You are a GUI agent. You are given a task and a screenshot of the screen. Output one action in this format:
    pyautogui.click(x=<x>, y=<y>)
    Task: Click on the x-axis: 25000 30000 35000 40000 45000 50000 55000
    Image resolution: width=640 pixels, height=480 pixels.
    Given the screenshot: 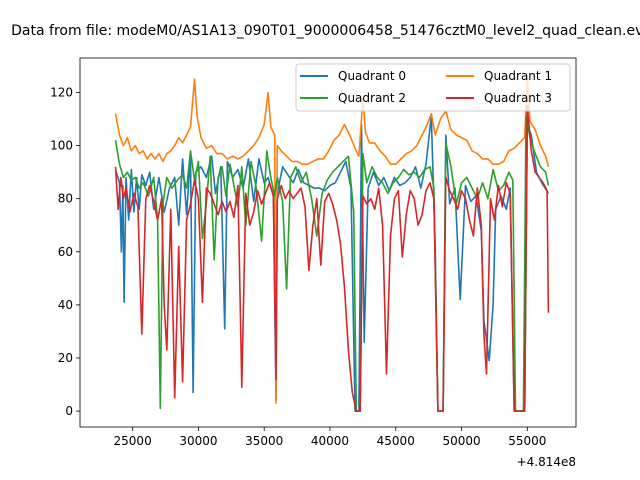 What is the action you would take?
    pyautogui.click(x=330, y=437)
    